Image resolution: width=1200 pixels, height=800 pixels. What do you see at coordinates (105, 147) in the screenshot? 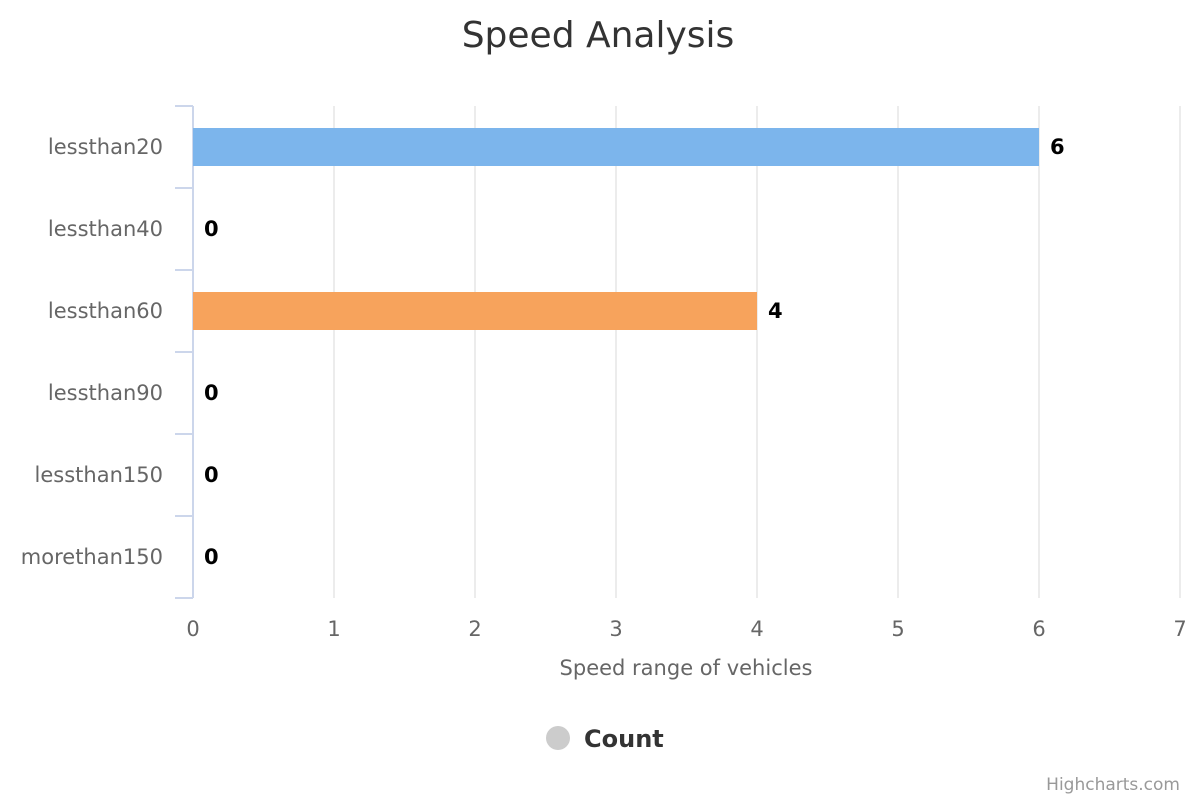
I see `category-label: lessthan20` at bounding box center [105, 147].